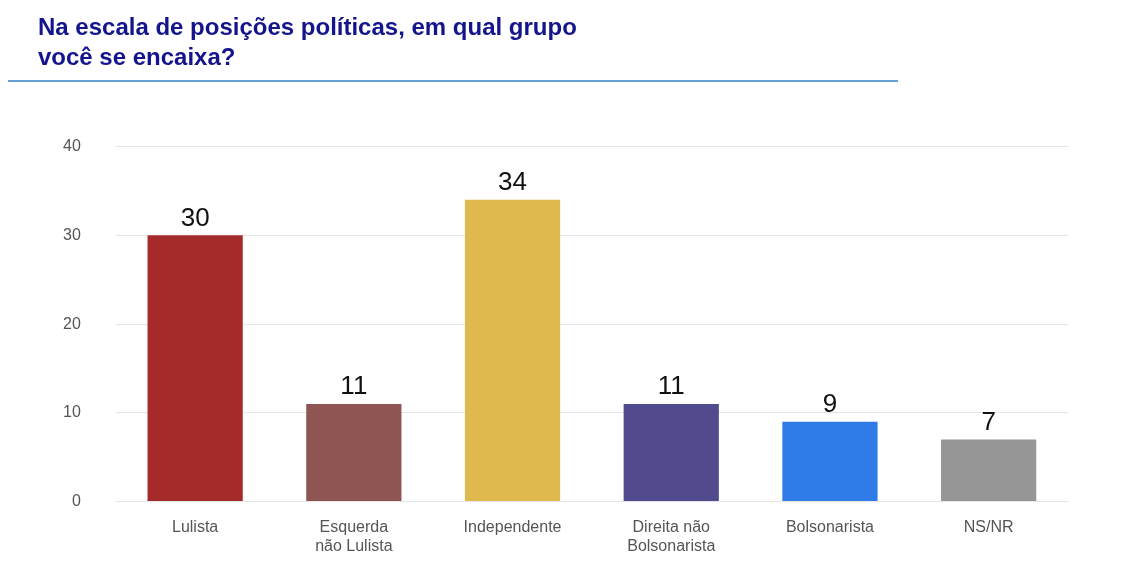 The image size is (1143, 581). What do you see at coordinates (513, 181) in the screenshot?
I see `data-label: 34` at bounding box center [513, 181].